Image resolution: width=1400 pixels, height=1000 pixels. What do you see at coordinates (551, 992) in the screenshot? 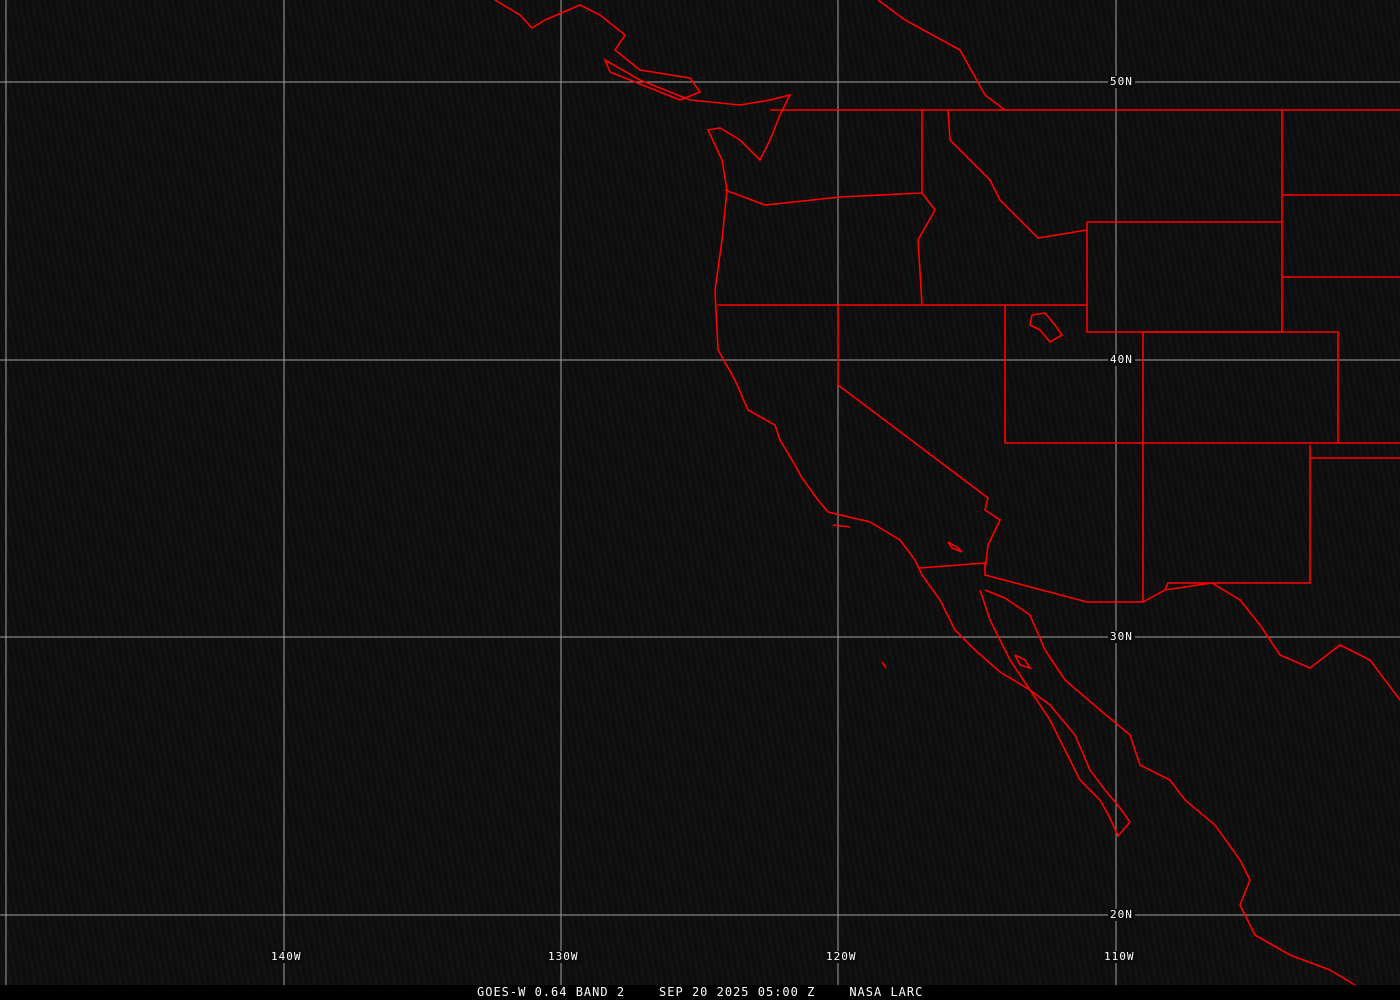
I see `caption-satellite: GOES-W 0.64 BAND 2` at bounding box center [551, 992].